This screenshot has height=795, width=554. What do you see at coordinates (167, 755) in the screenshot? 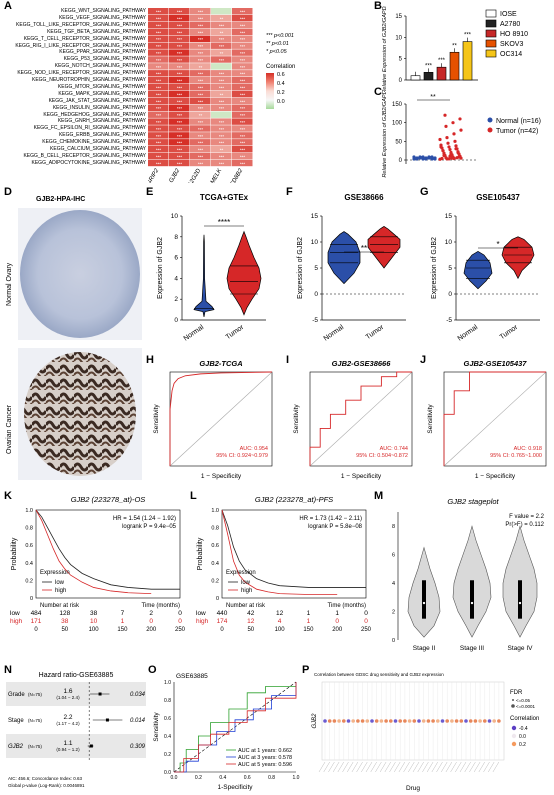
I see `y-tick-label: 0.2` at bounding box center [167, 755].